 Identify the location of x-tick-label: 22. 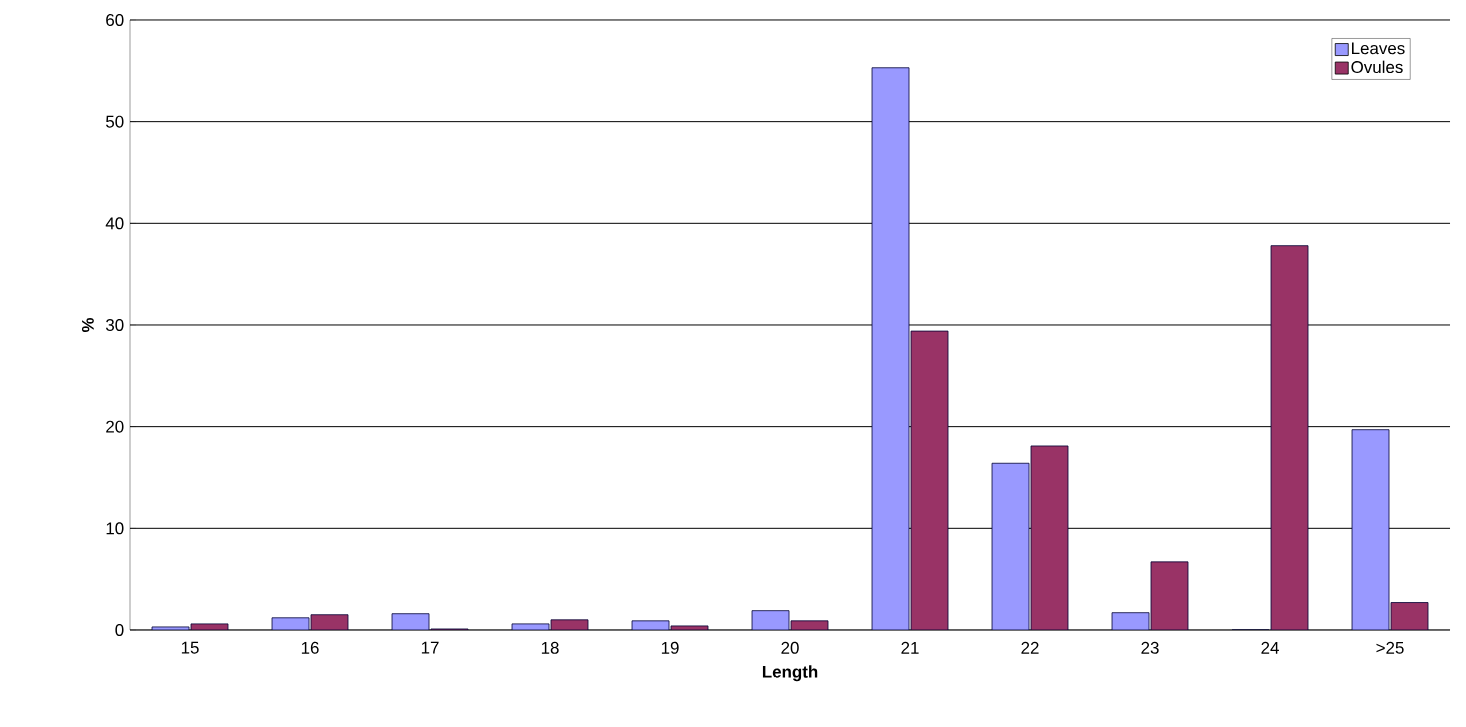
(1030, 647).